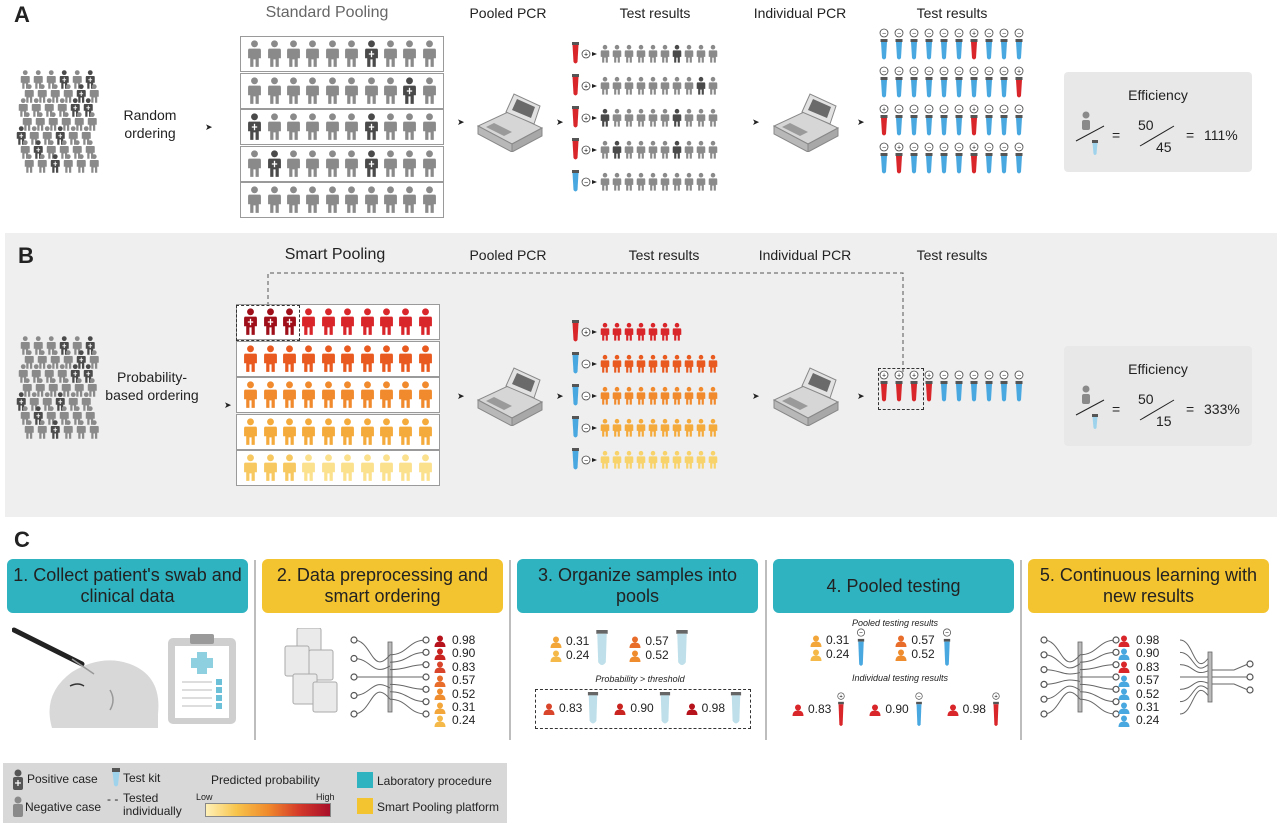  What do you see at coordinates (736, 708) in the screenshot?
I see `pool-tube-icon` at bounding box center [736, 708].